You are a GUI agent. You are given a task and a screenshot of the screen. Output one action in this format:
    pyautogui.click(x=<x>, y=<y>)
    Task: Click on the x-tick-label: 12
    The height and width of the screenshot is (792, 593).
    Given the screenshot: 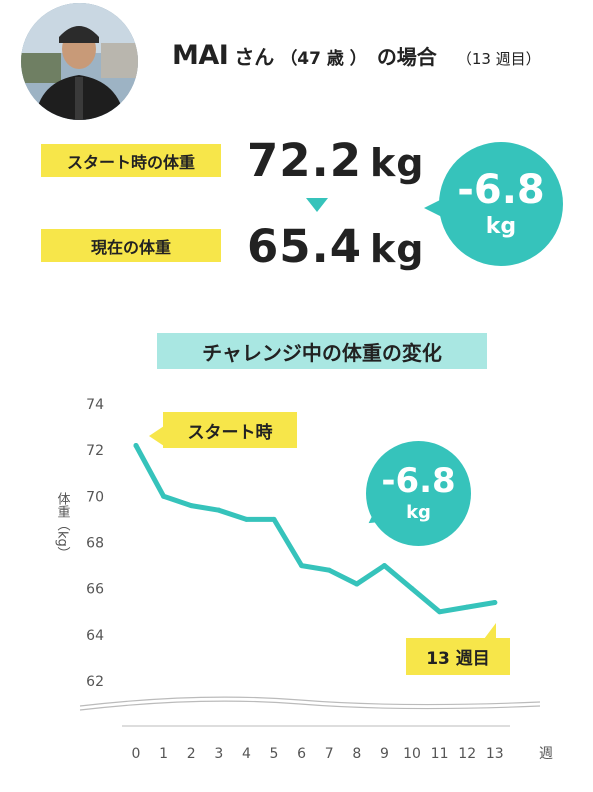 What is the action you would take?
    pyautogui.click(x=467, y=754)
    